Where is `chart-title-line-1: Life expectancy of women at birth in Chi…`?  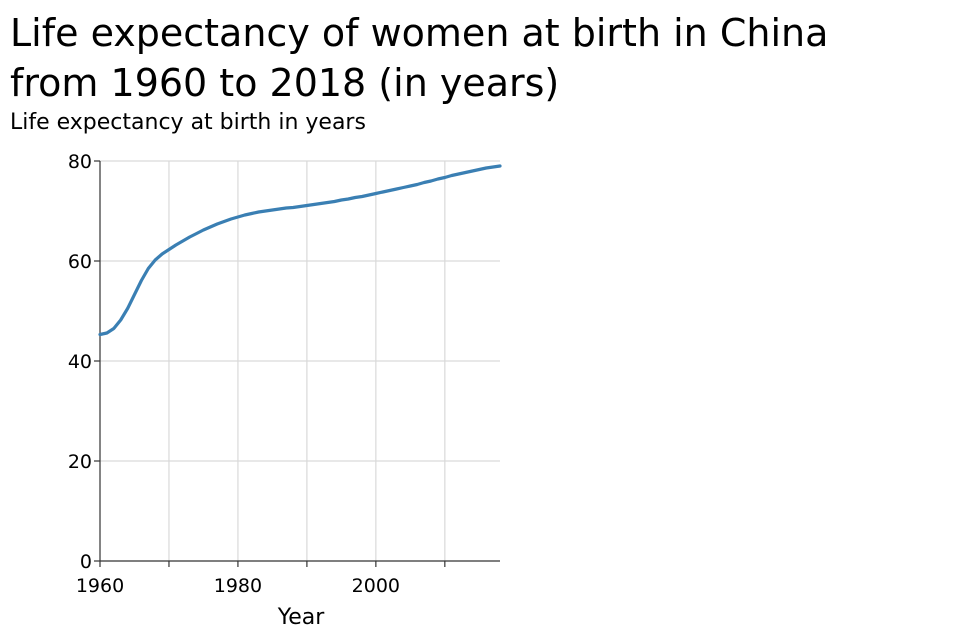
chart-title-line-1: Life expectancy of women at birth in Chi… is located at coordinates (419, 33).